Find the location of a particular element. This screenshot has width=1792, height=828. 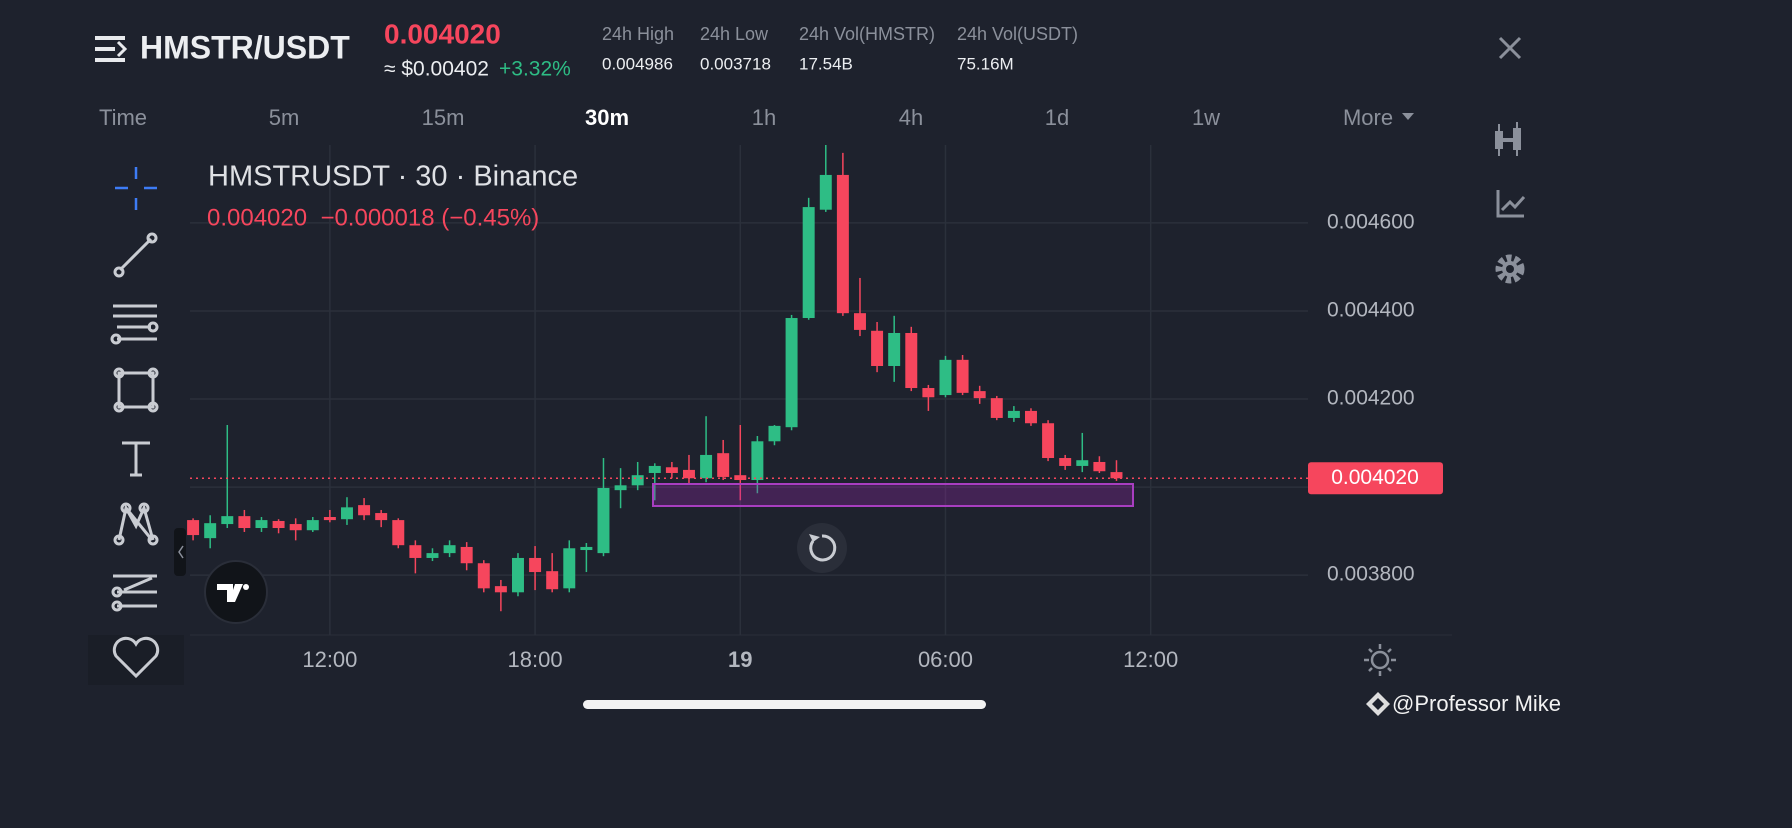

x-tick-label: 12:00 is located at coordinates (329, 659).